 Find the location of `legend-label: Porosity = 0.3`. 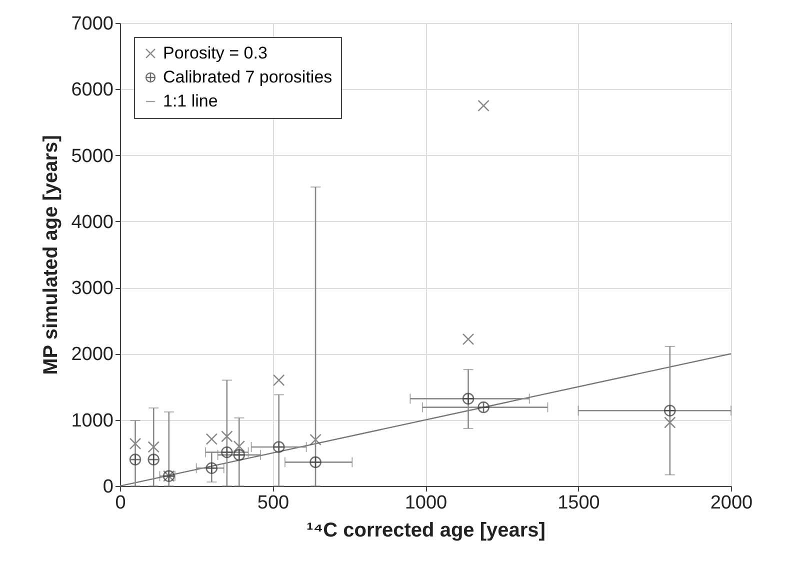

legend-label: Porosity = 0.3 is located at coordinates (215, 53).